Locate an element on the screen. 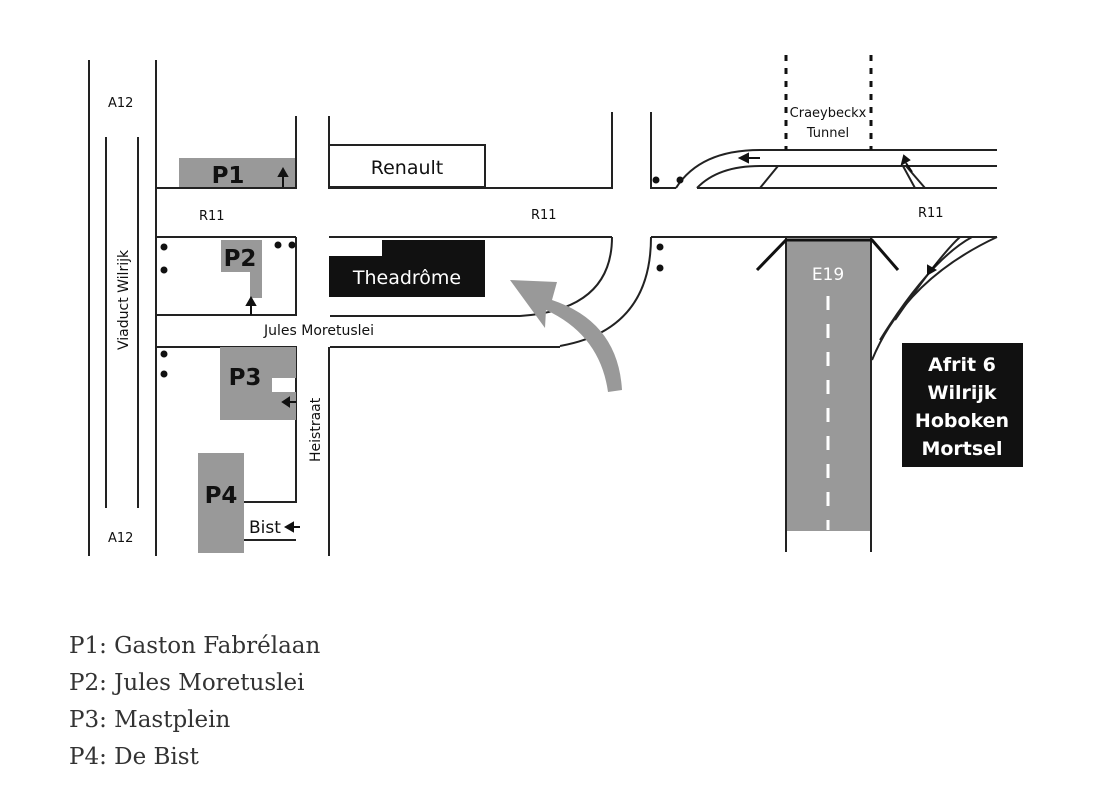  p3-label: P3 is located at coordinates (245, 378).